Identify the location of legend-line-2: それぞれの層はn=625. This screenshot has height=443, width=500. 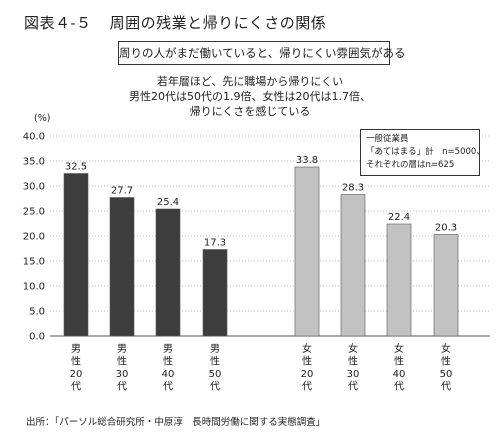
(410, 165).